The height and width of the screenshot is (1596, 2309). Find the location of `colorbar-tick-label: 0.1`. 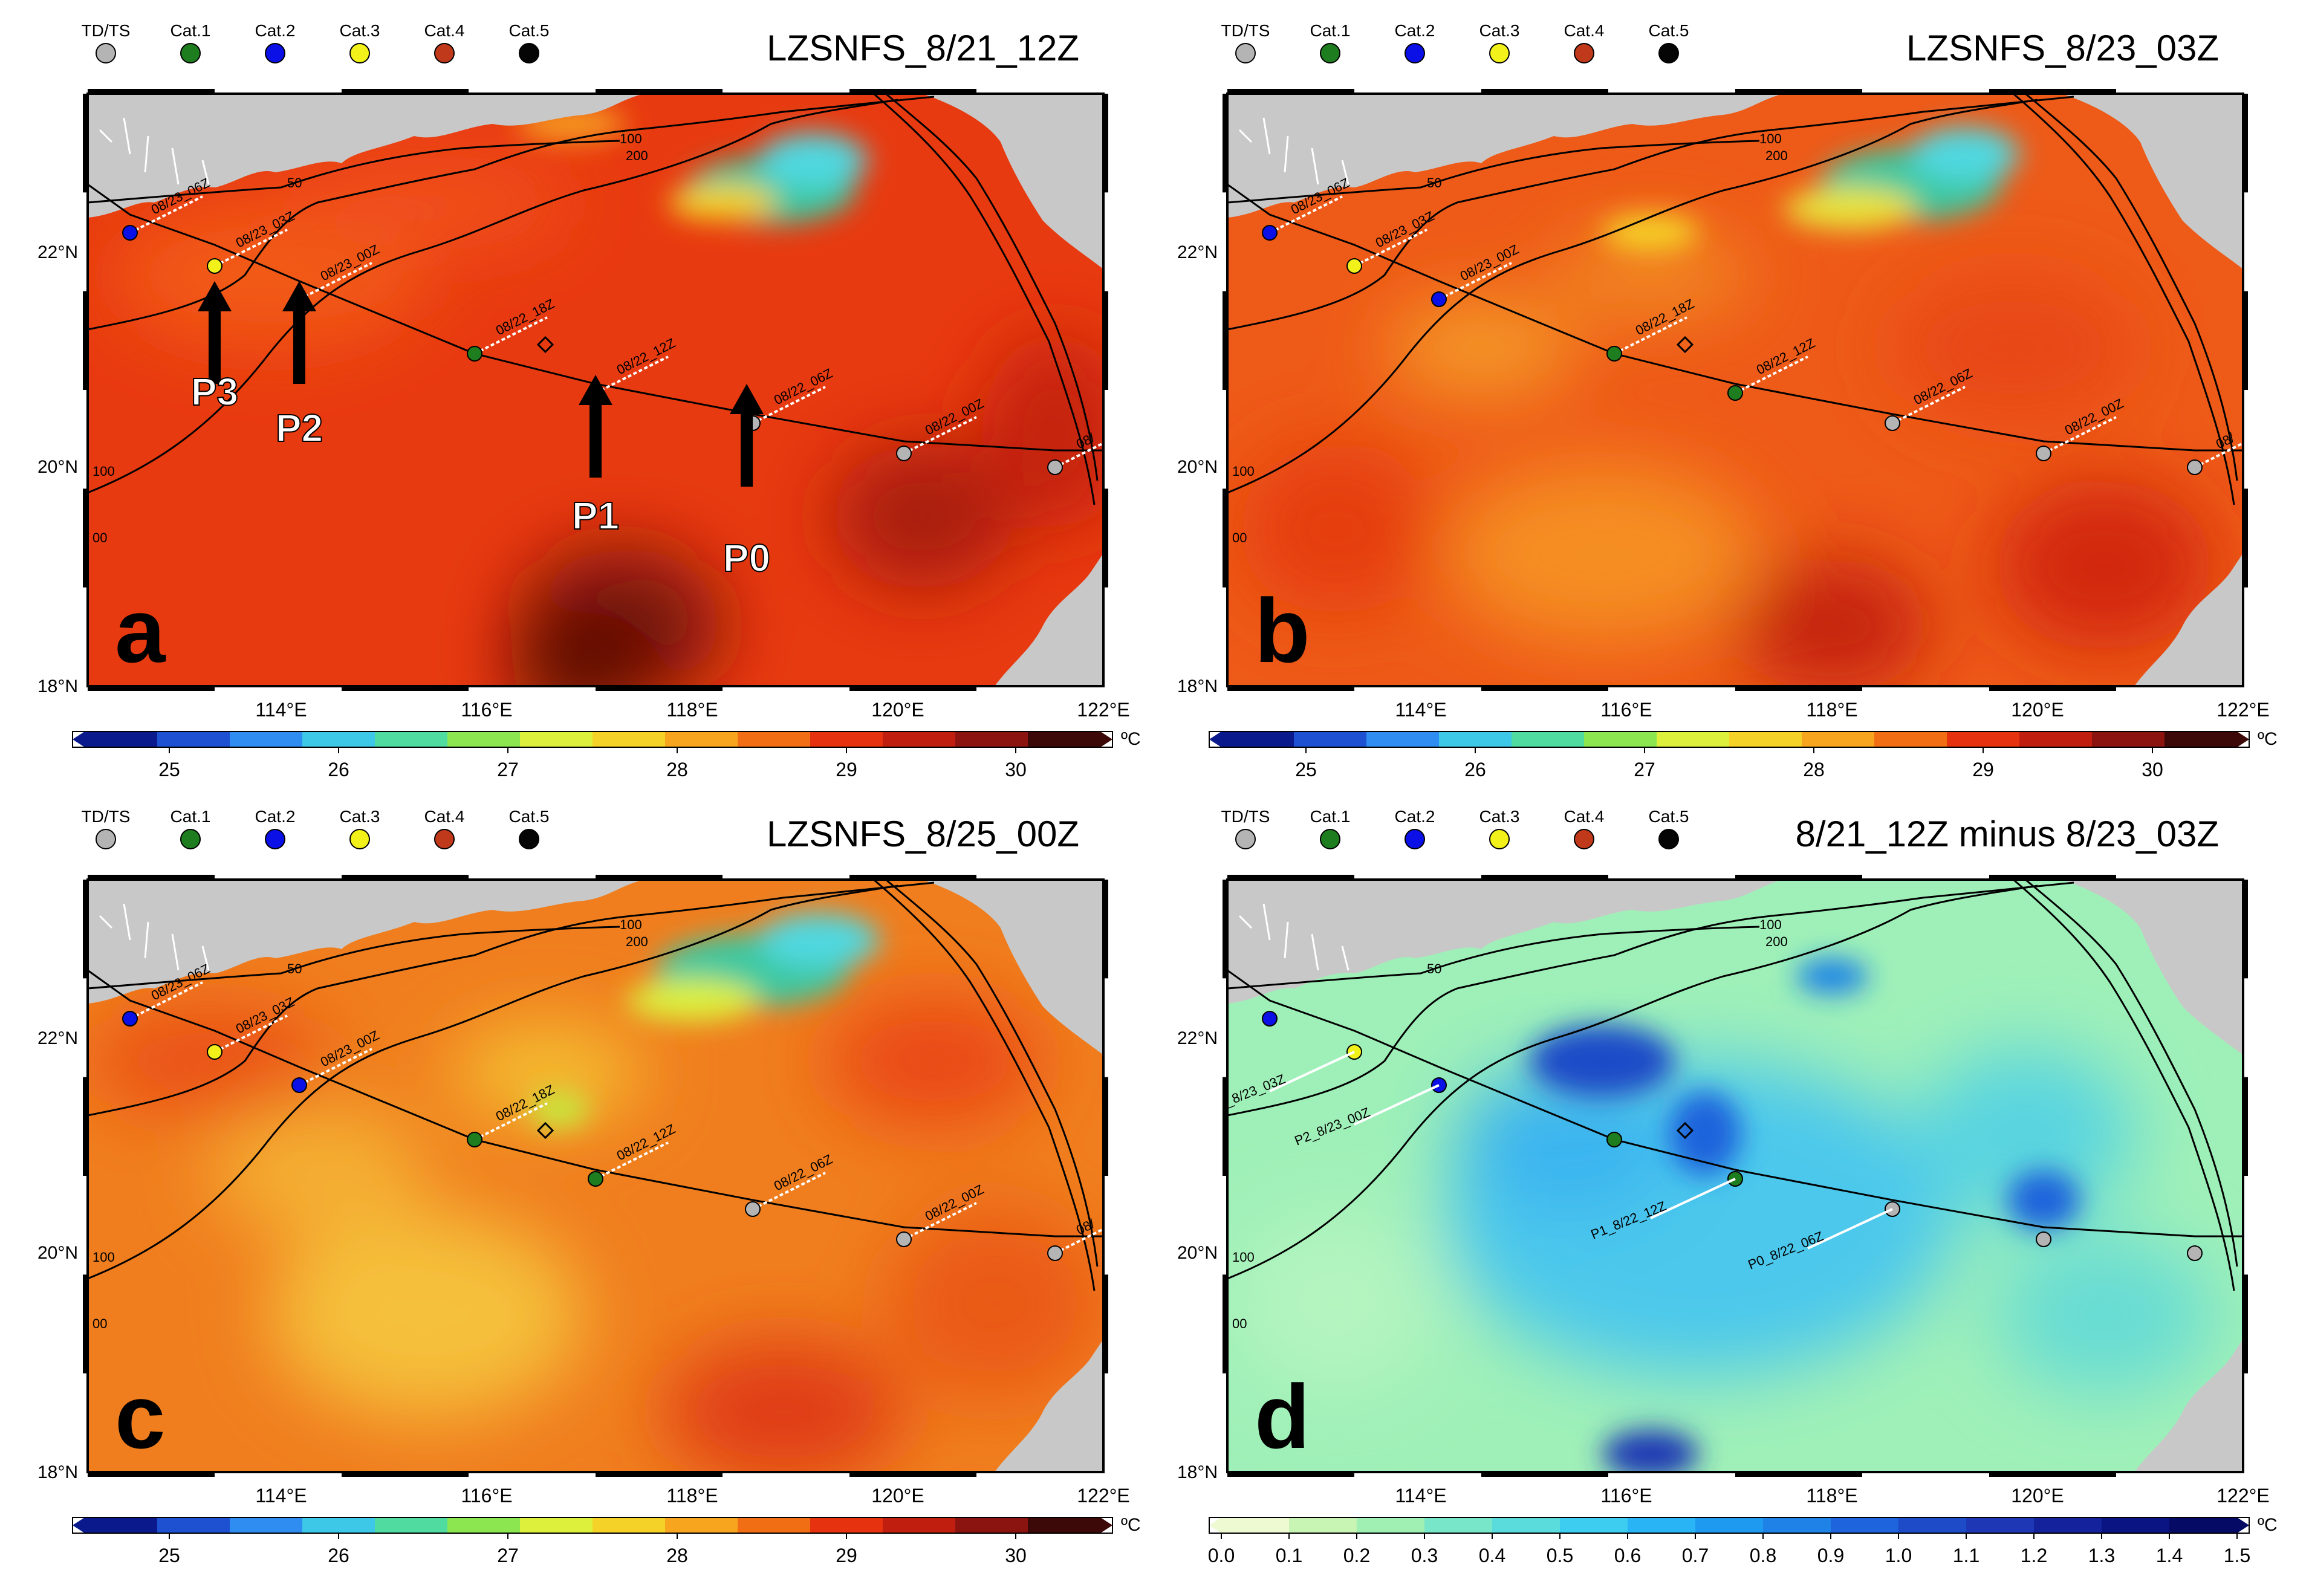

colorbar-tick-label: 0.1 is located at coordinates (1289, 1555).